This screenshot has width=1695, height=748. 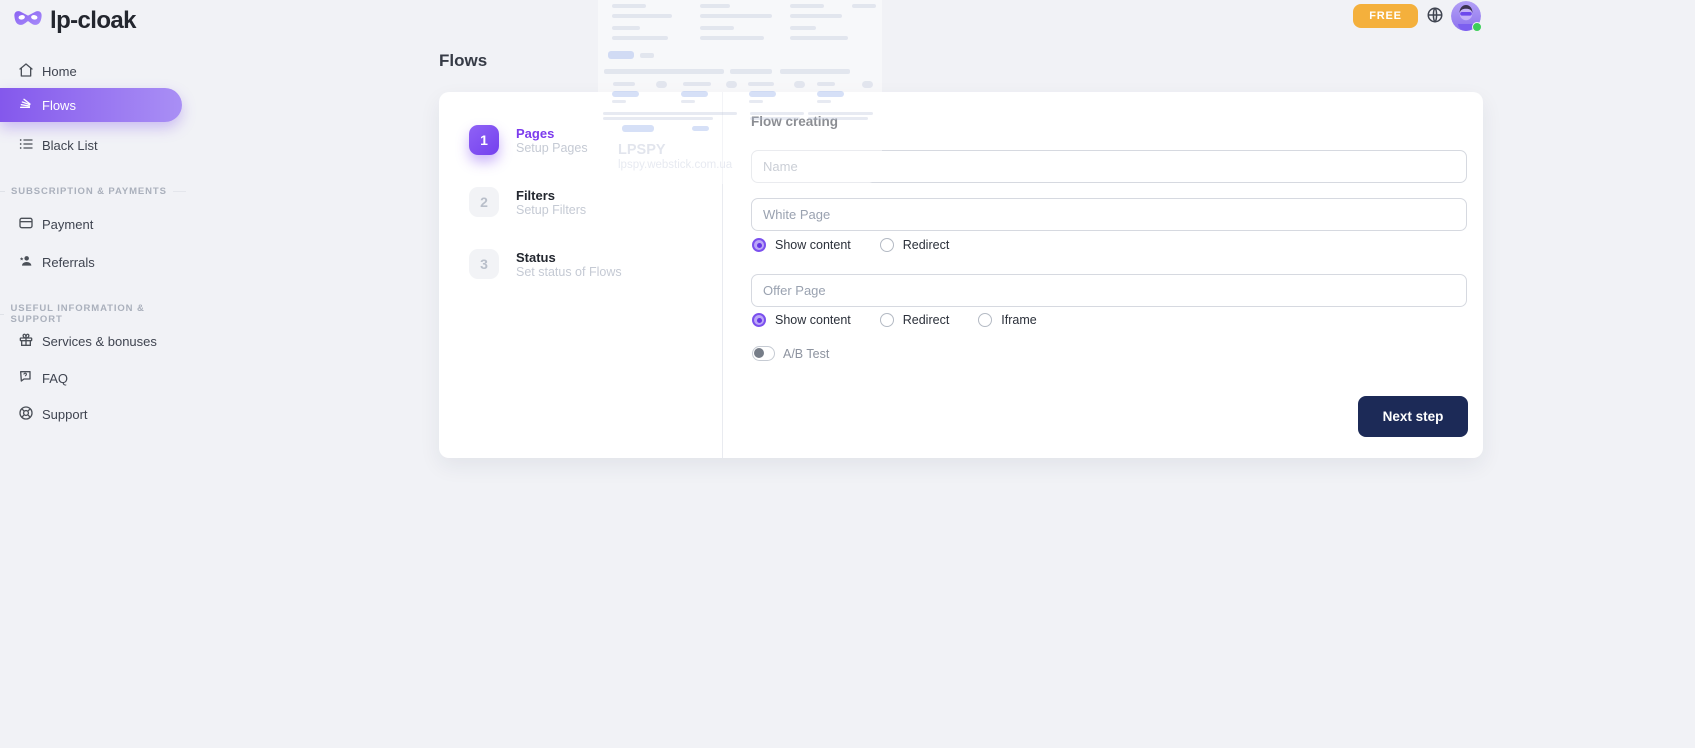 What do you see at coordinates (100, 71) in the screenshot?
I see `sidebar-item-home: Home` at bounding box center [100, 71].